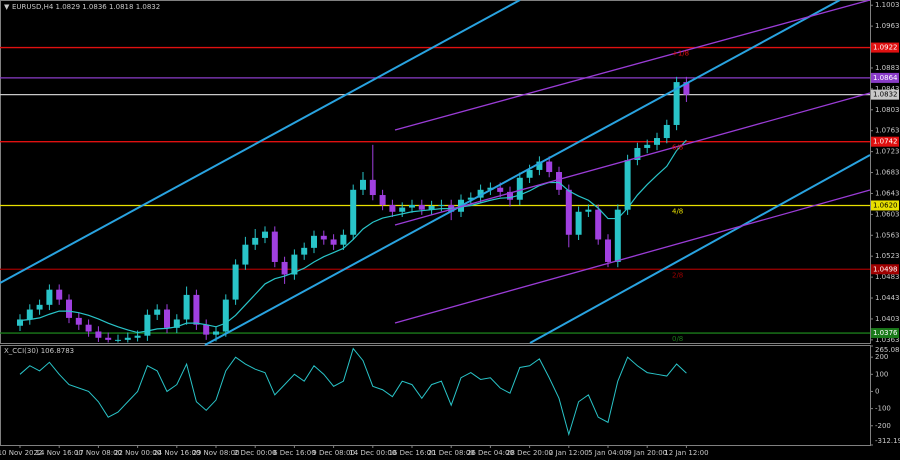  Describe the element at coordinates (372, 453) in the screenshot. I see `x-tick-label: 14 Dec 00:00` at that location.